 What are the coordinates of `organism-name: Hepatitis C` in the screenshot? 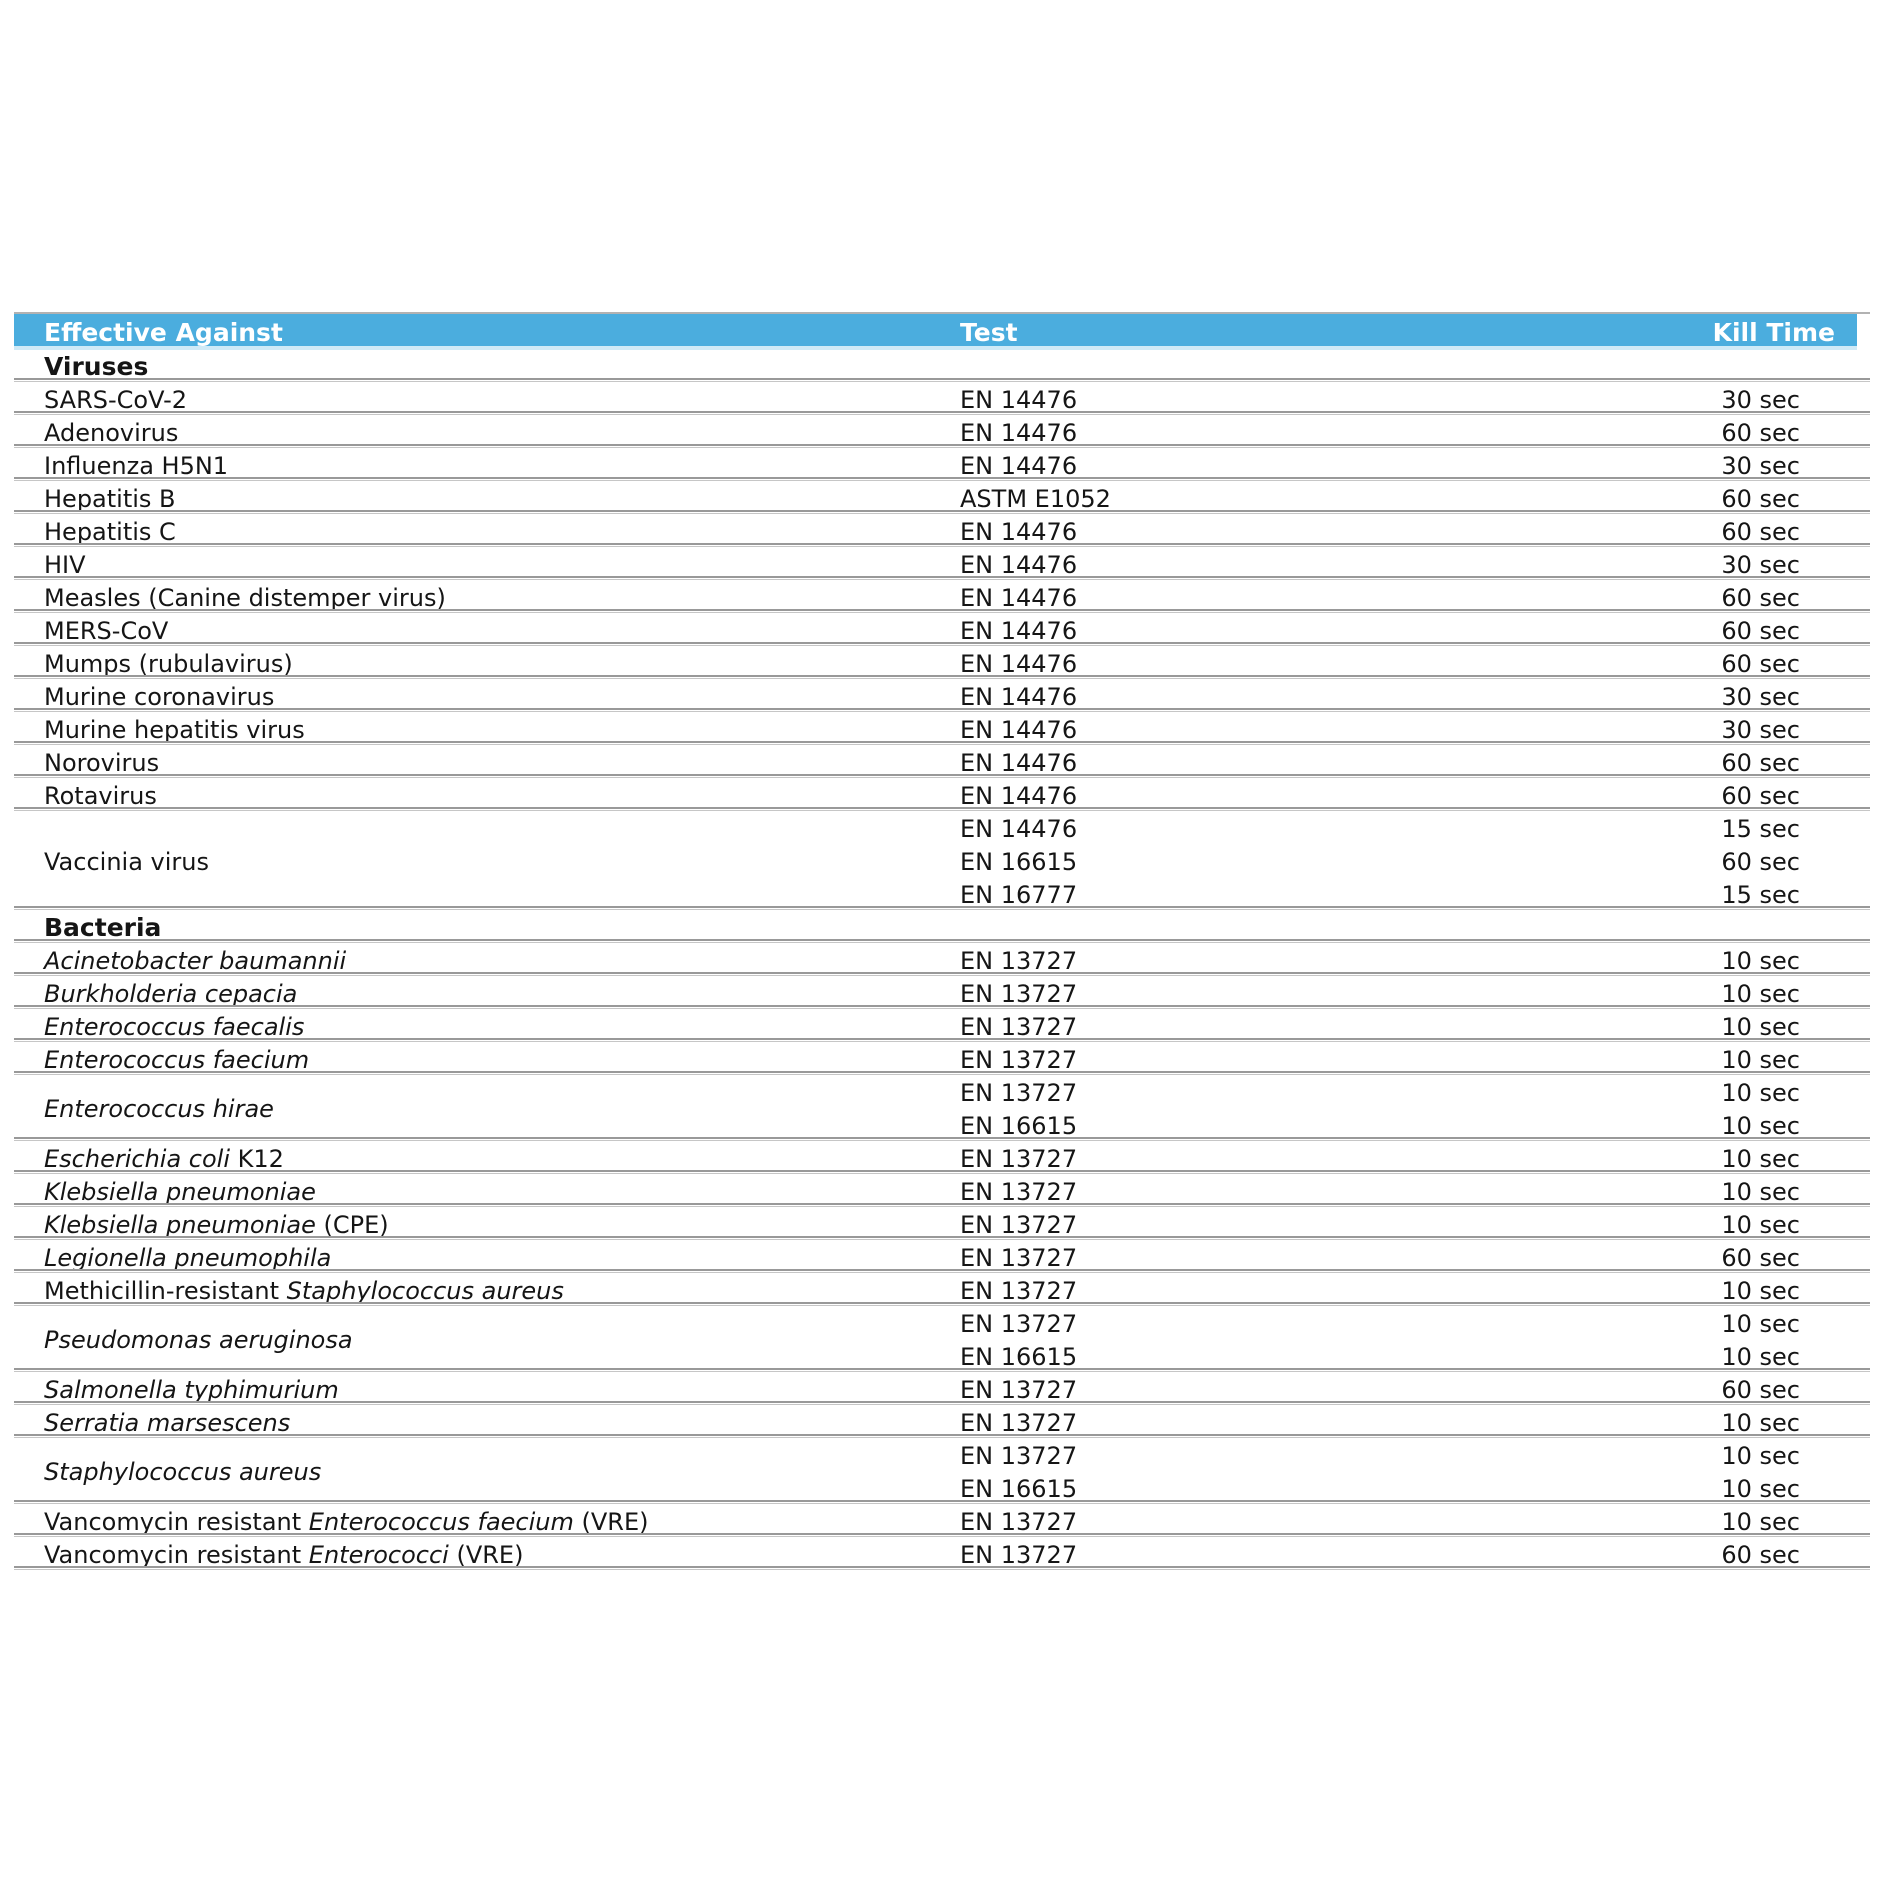 It's located at (487, 531).